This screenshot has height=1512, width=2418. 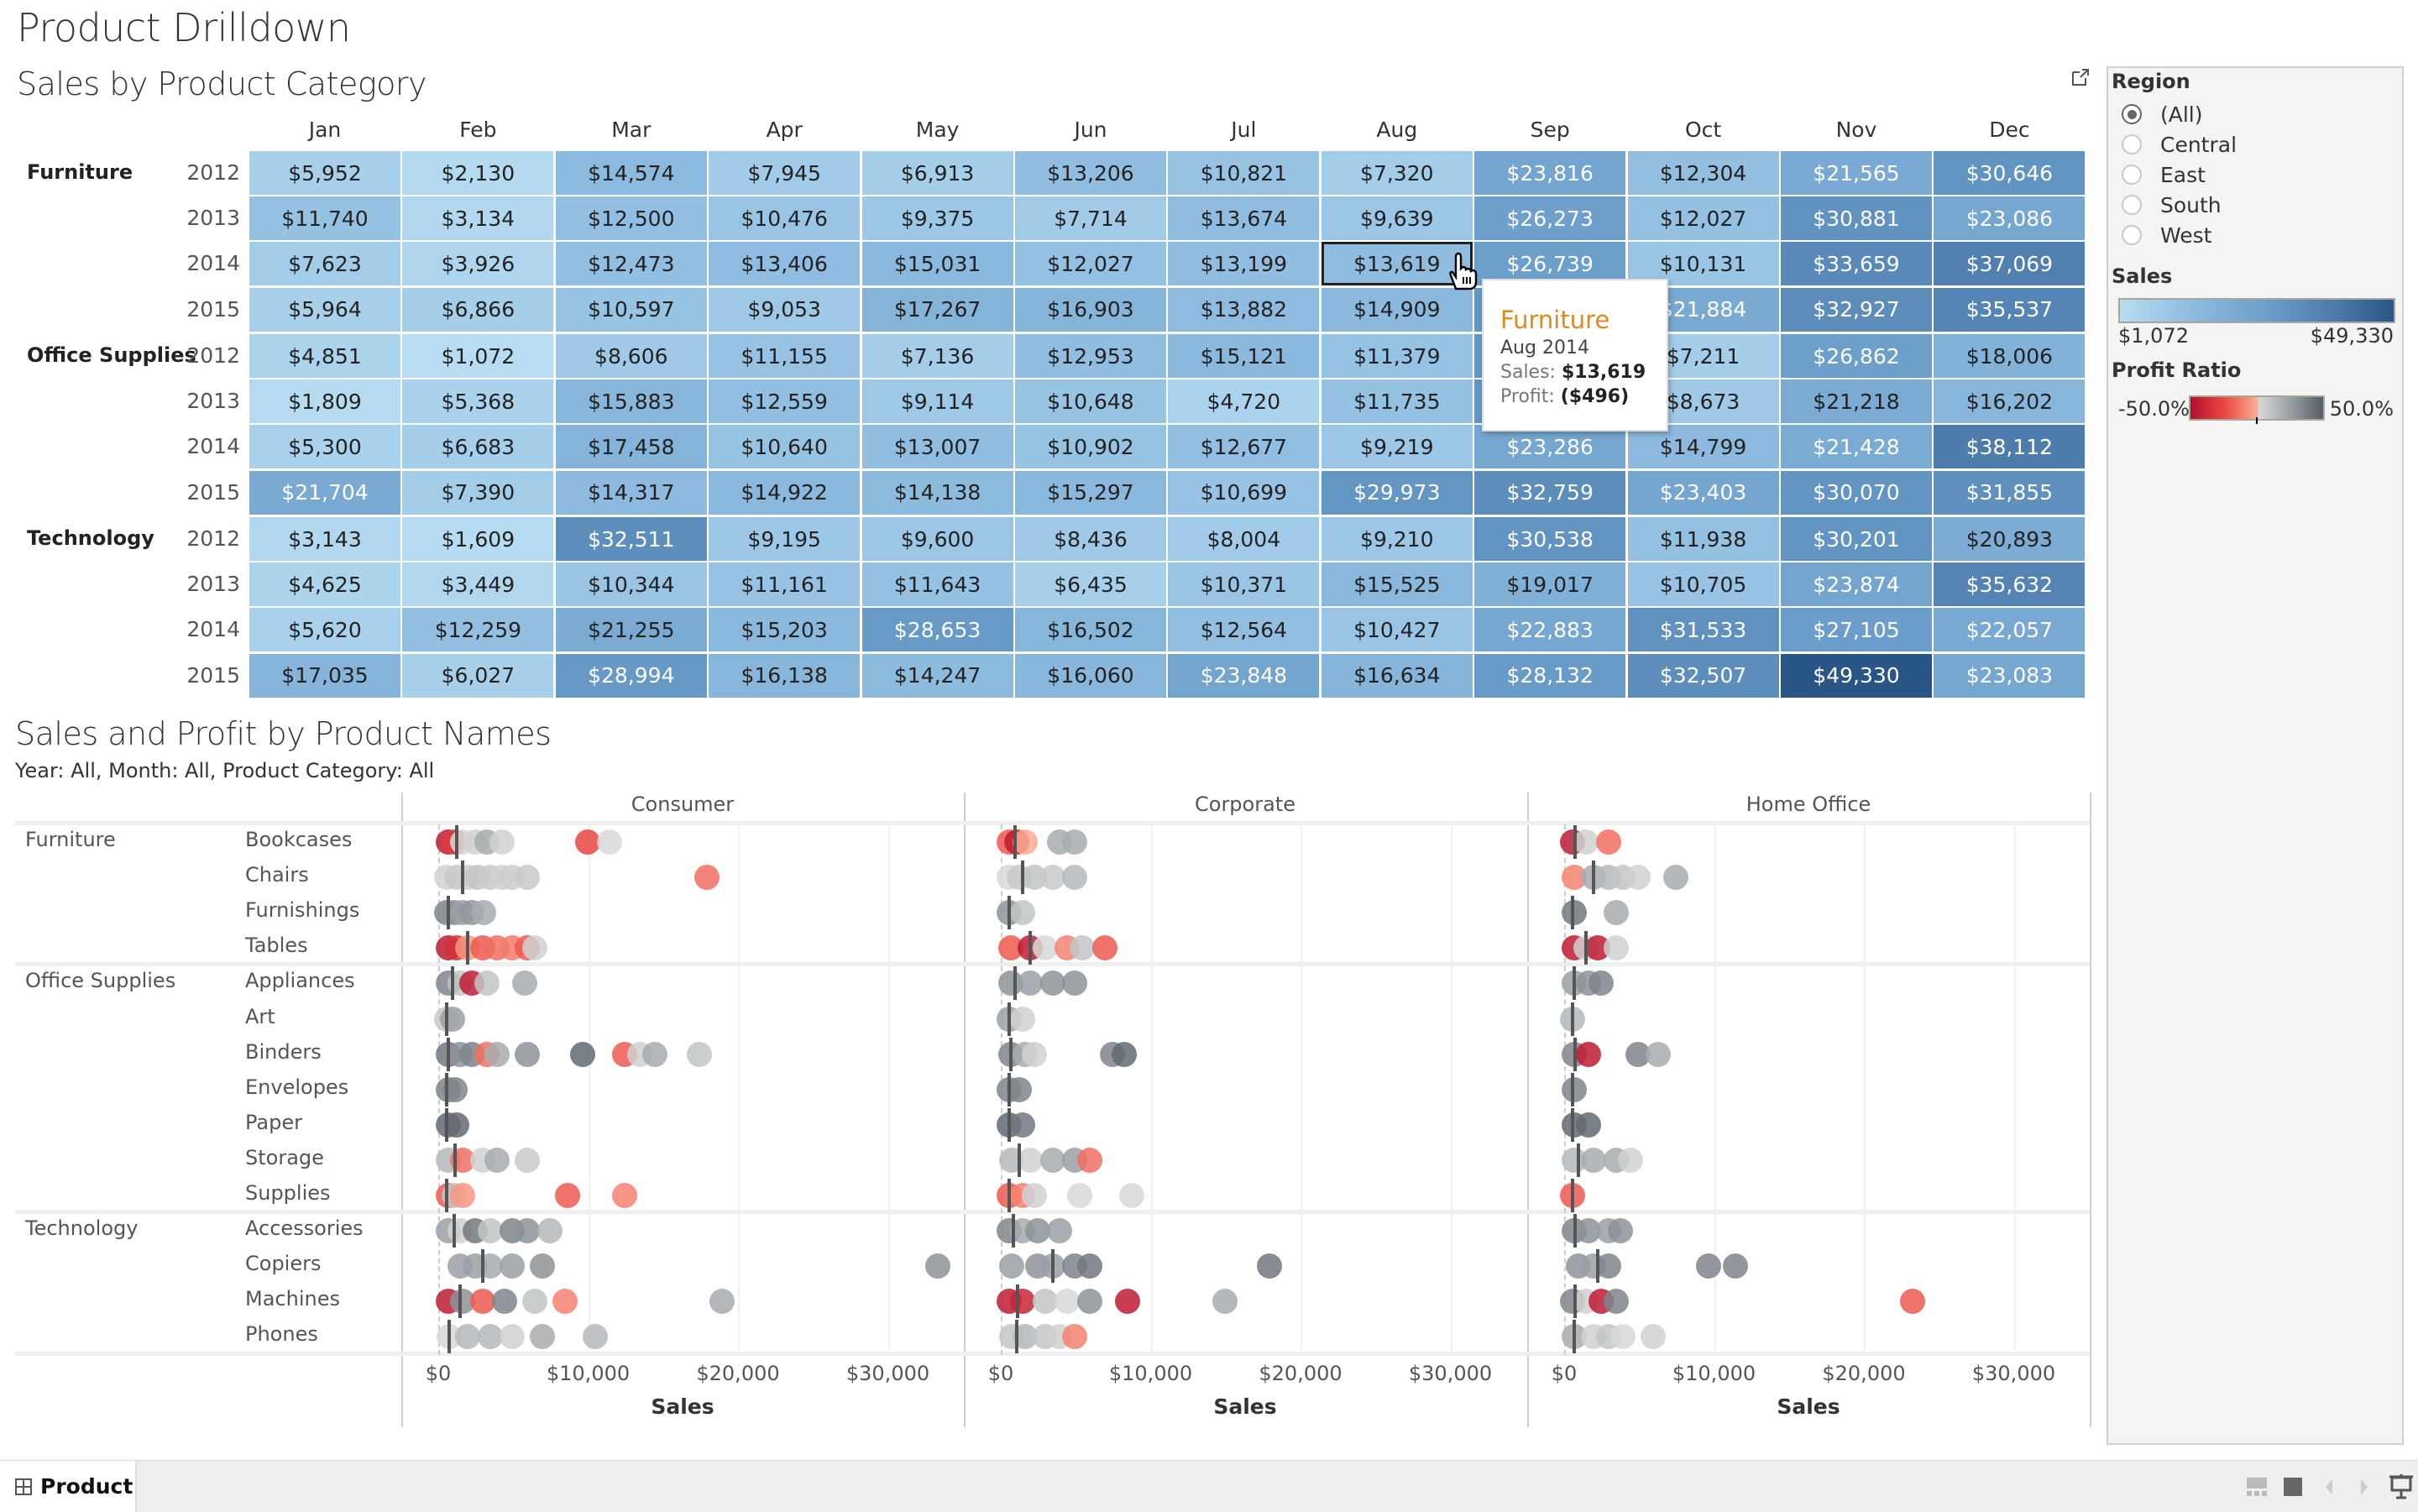 I want to click on heatmap-cell: $22,883, so click(x=1550, y=630).